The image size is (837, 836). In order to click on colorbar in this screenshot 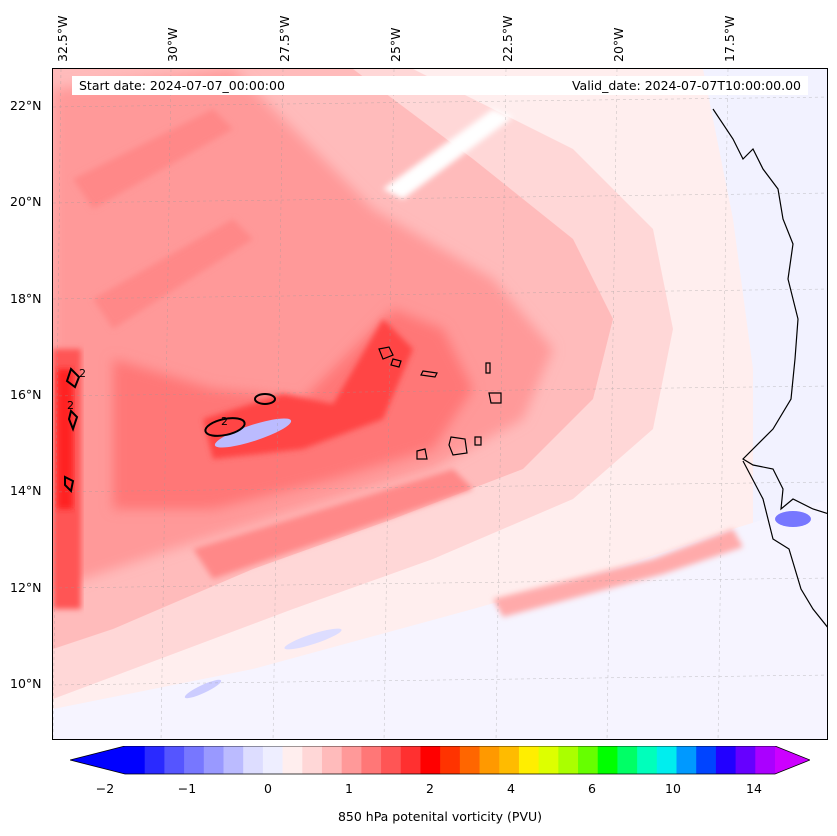, I will do `click(440, 760)`.